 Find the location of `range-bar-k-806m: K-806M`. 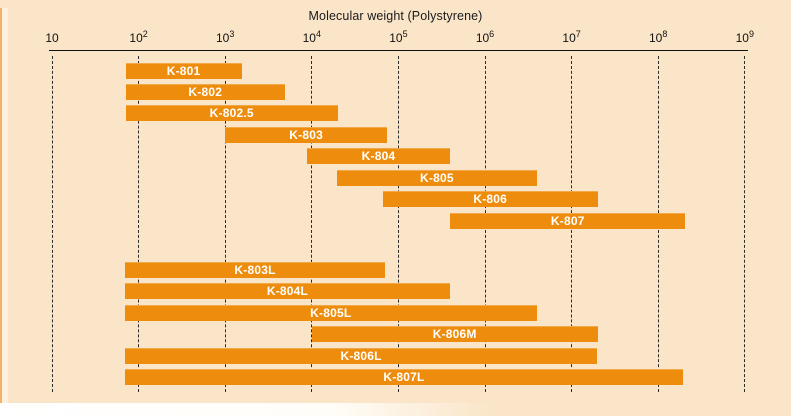

range-bar-k-806m: K-806M is located at coordinates (454, 334).